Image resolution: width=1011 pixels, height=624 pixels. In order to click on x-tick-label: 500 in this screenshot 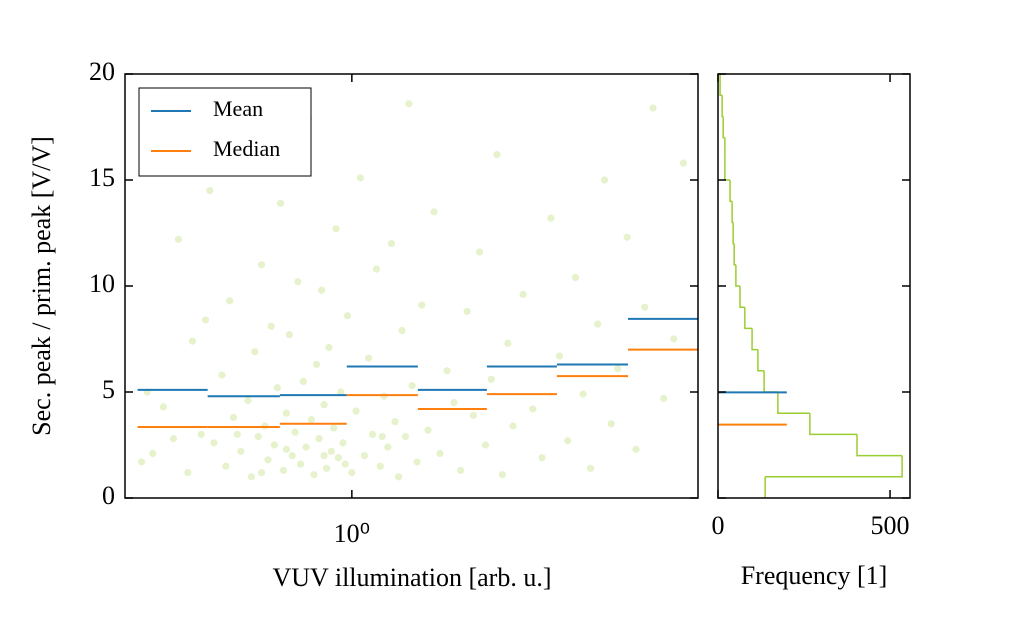, I will do `click(890, 525)`.